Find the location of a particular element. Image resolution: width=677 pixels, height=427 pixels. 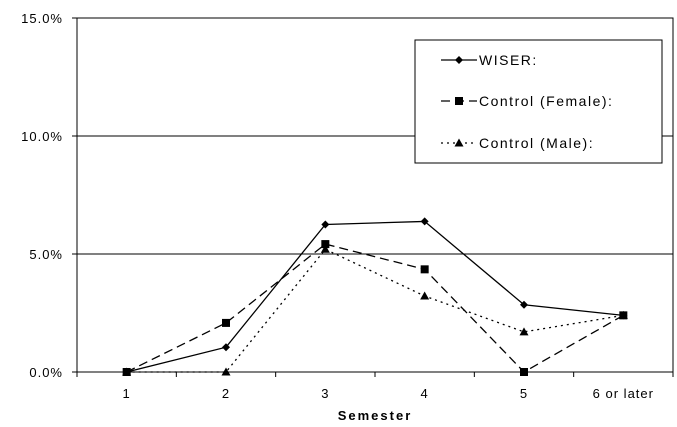

x-tick-label: 4 is located at coordinates (425, 393).